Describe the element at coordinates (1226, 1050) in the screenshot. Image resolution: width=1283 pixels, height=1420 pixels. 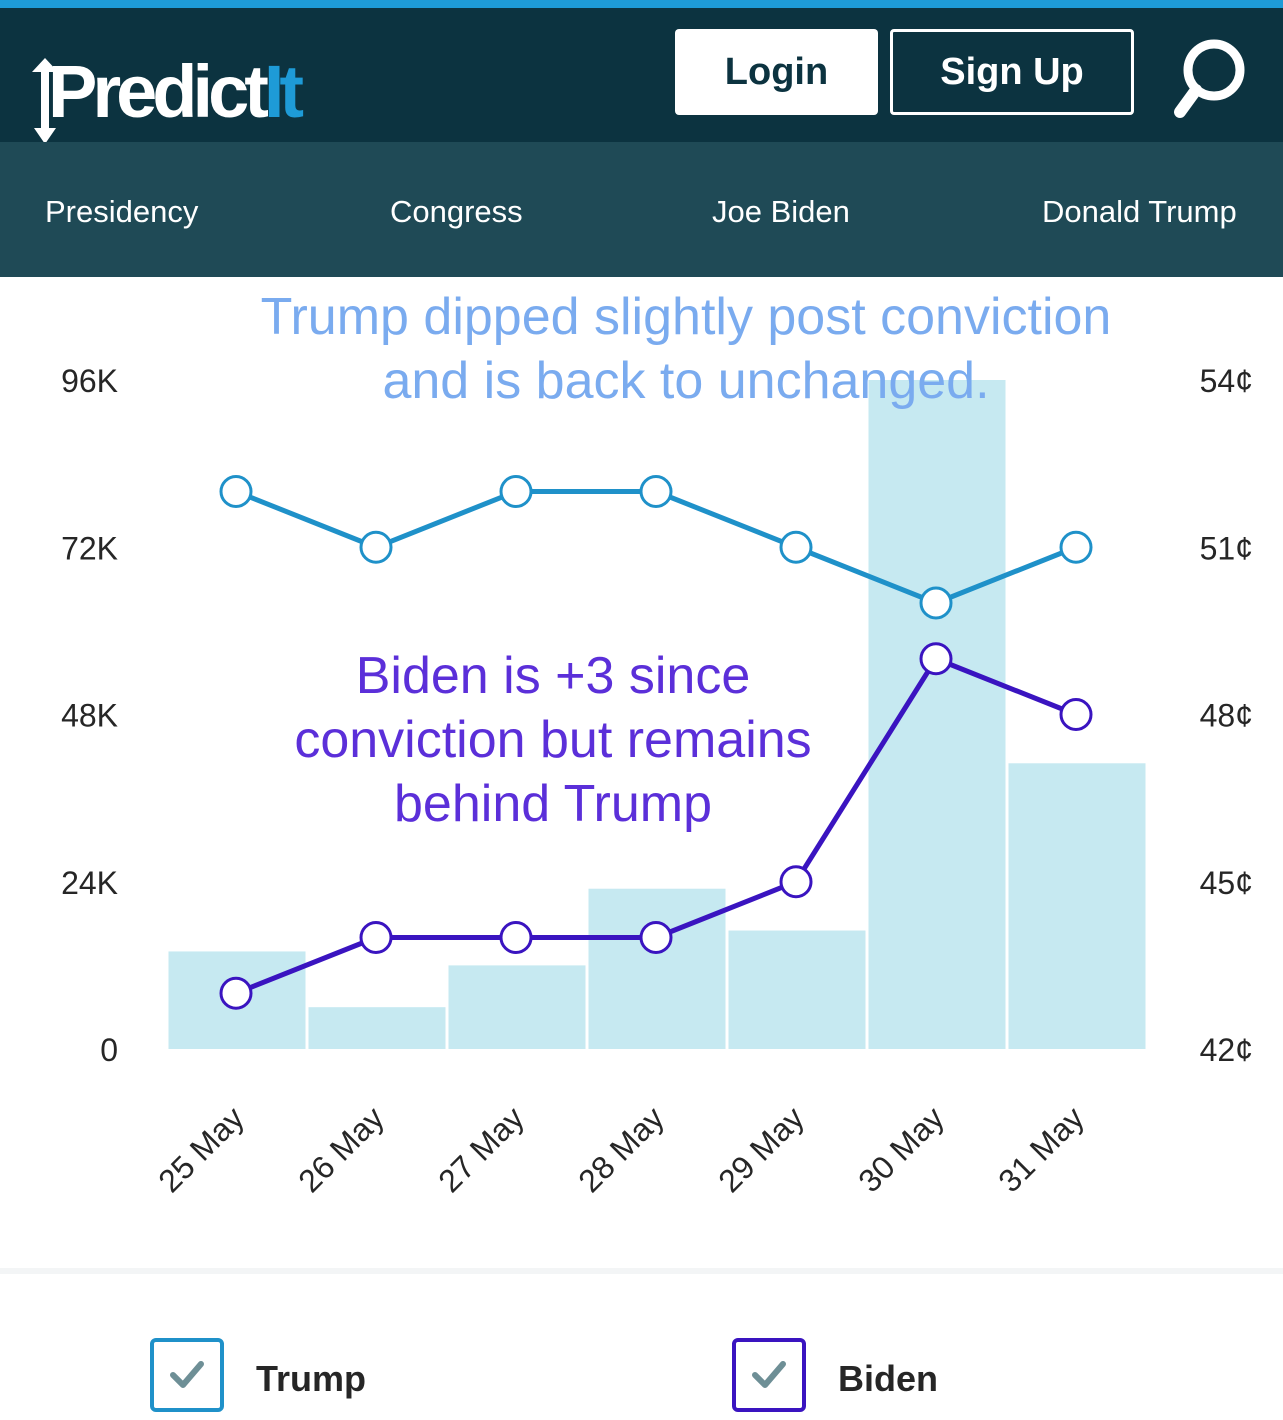
I see `y-right-tick-label: 42¢` at that location.